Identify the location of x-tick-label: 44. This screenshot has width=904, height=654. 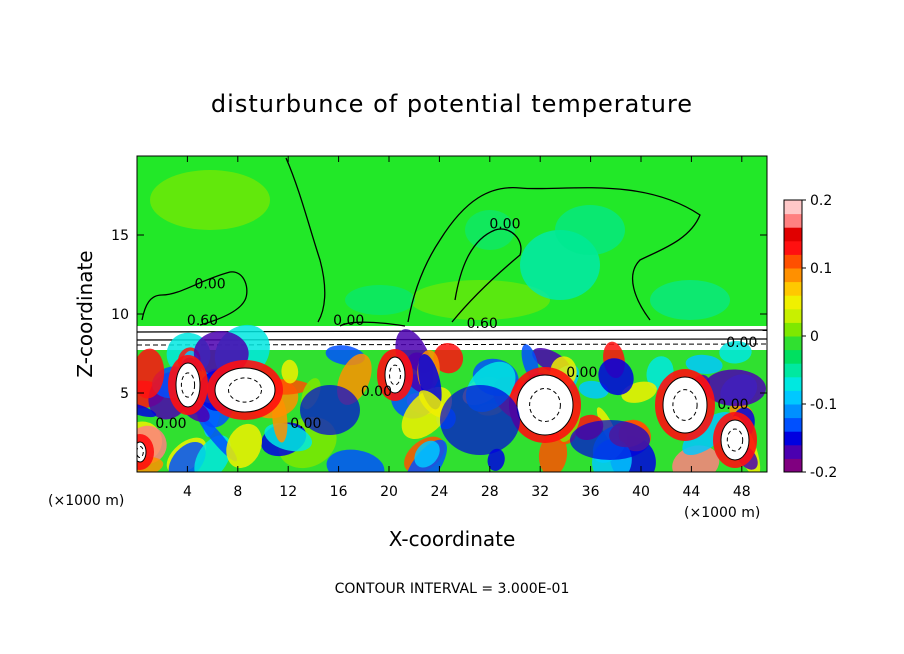
(691, 492).